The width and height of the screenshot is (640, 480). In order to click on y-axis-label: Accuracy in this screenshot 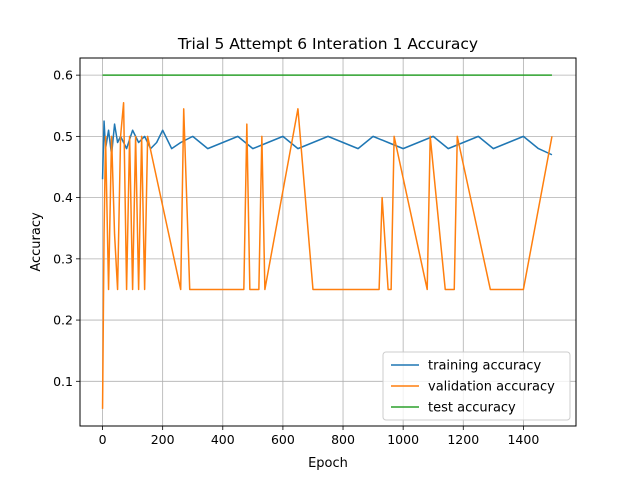, I will do `click(36, 242)`.